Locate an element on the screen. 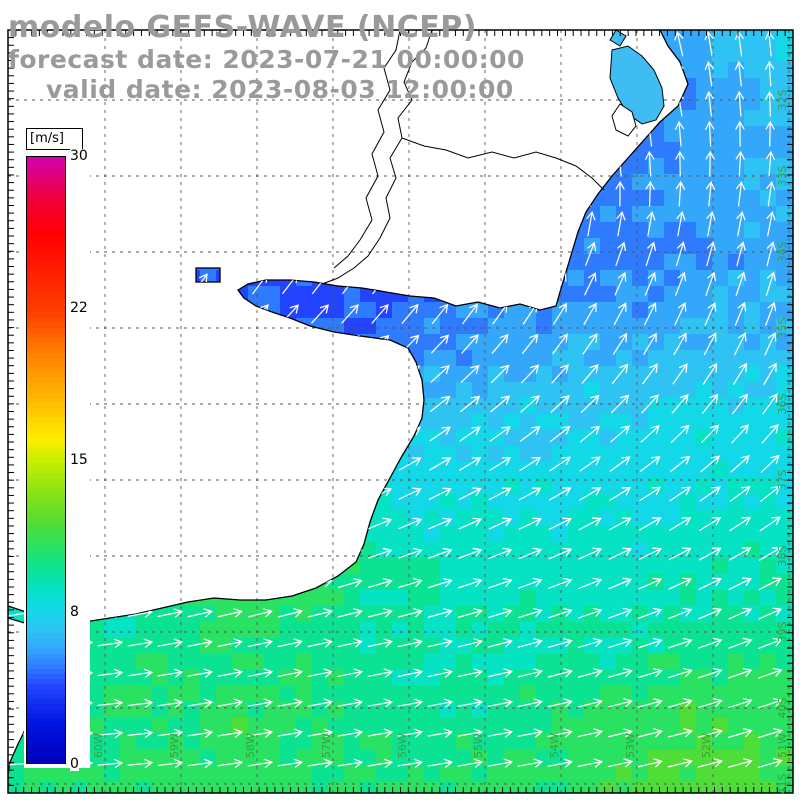 The width and height of the screenshot is (800, 800). svg-text: 56W is located at coordinates (402, 745).